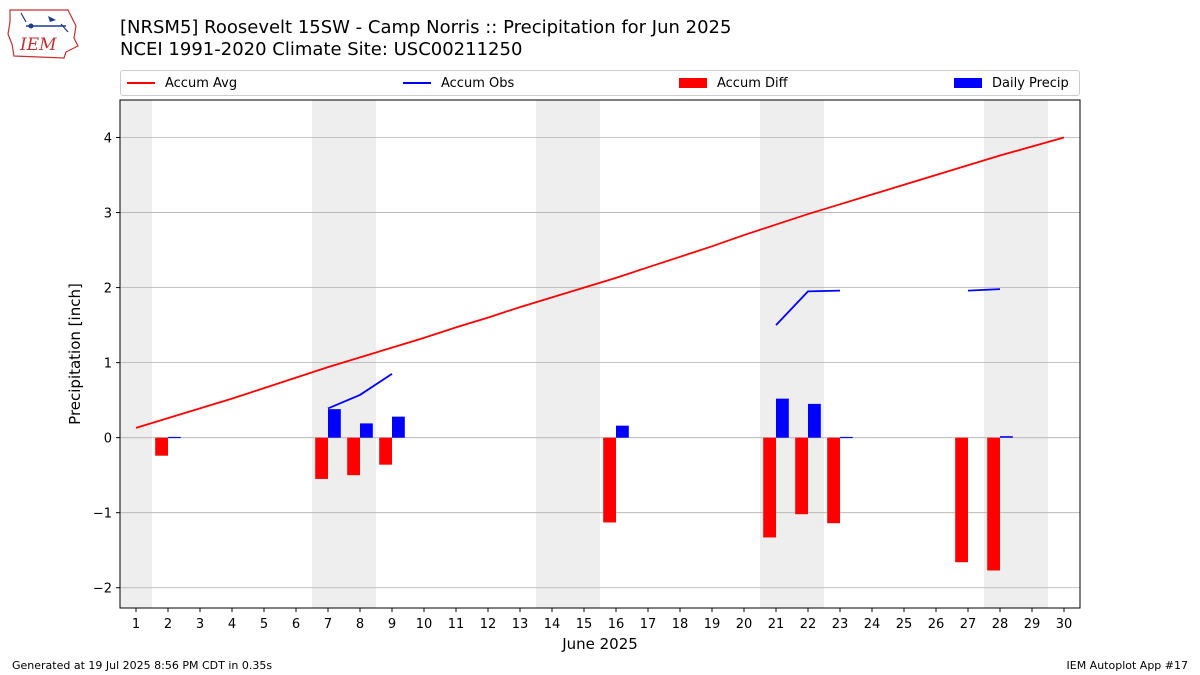  Describe the element at coordinates (136, 624) in the screenshot. I see `x-tick-label: 1` at that location.